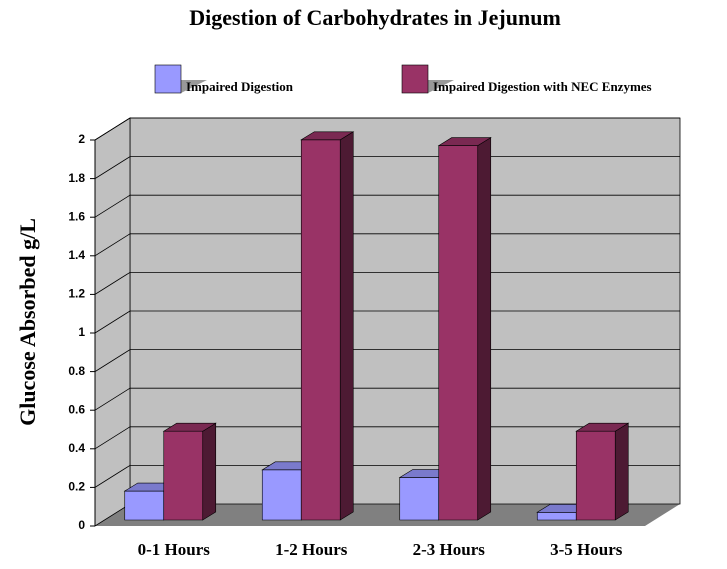 The width and height of the screenshot is (727, 569). I want to click on y-tick-label: 1.6, so click(76, 216).